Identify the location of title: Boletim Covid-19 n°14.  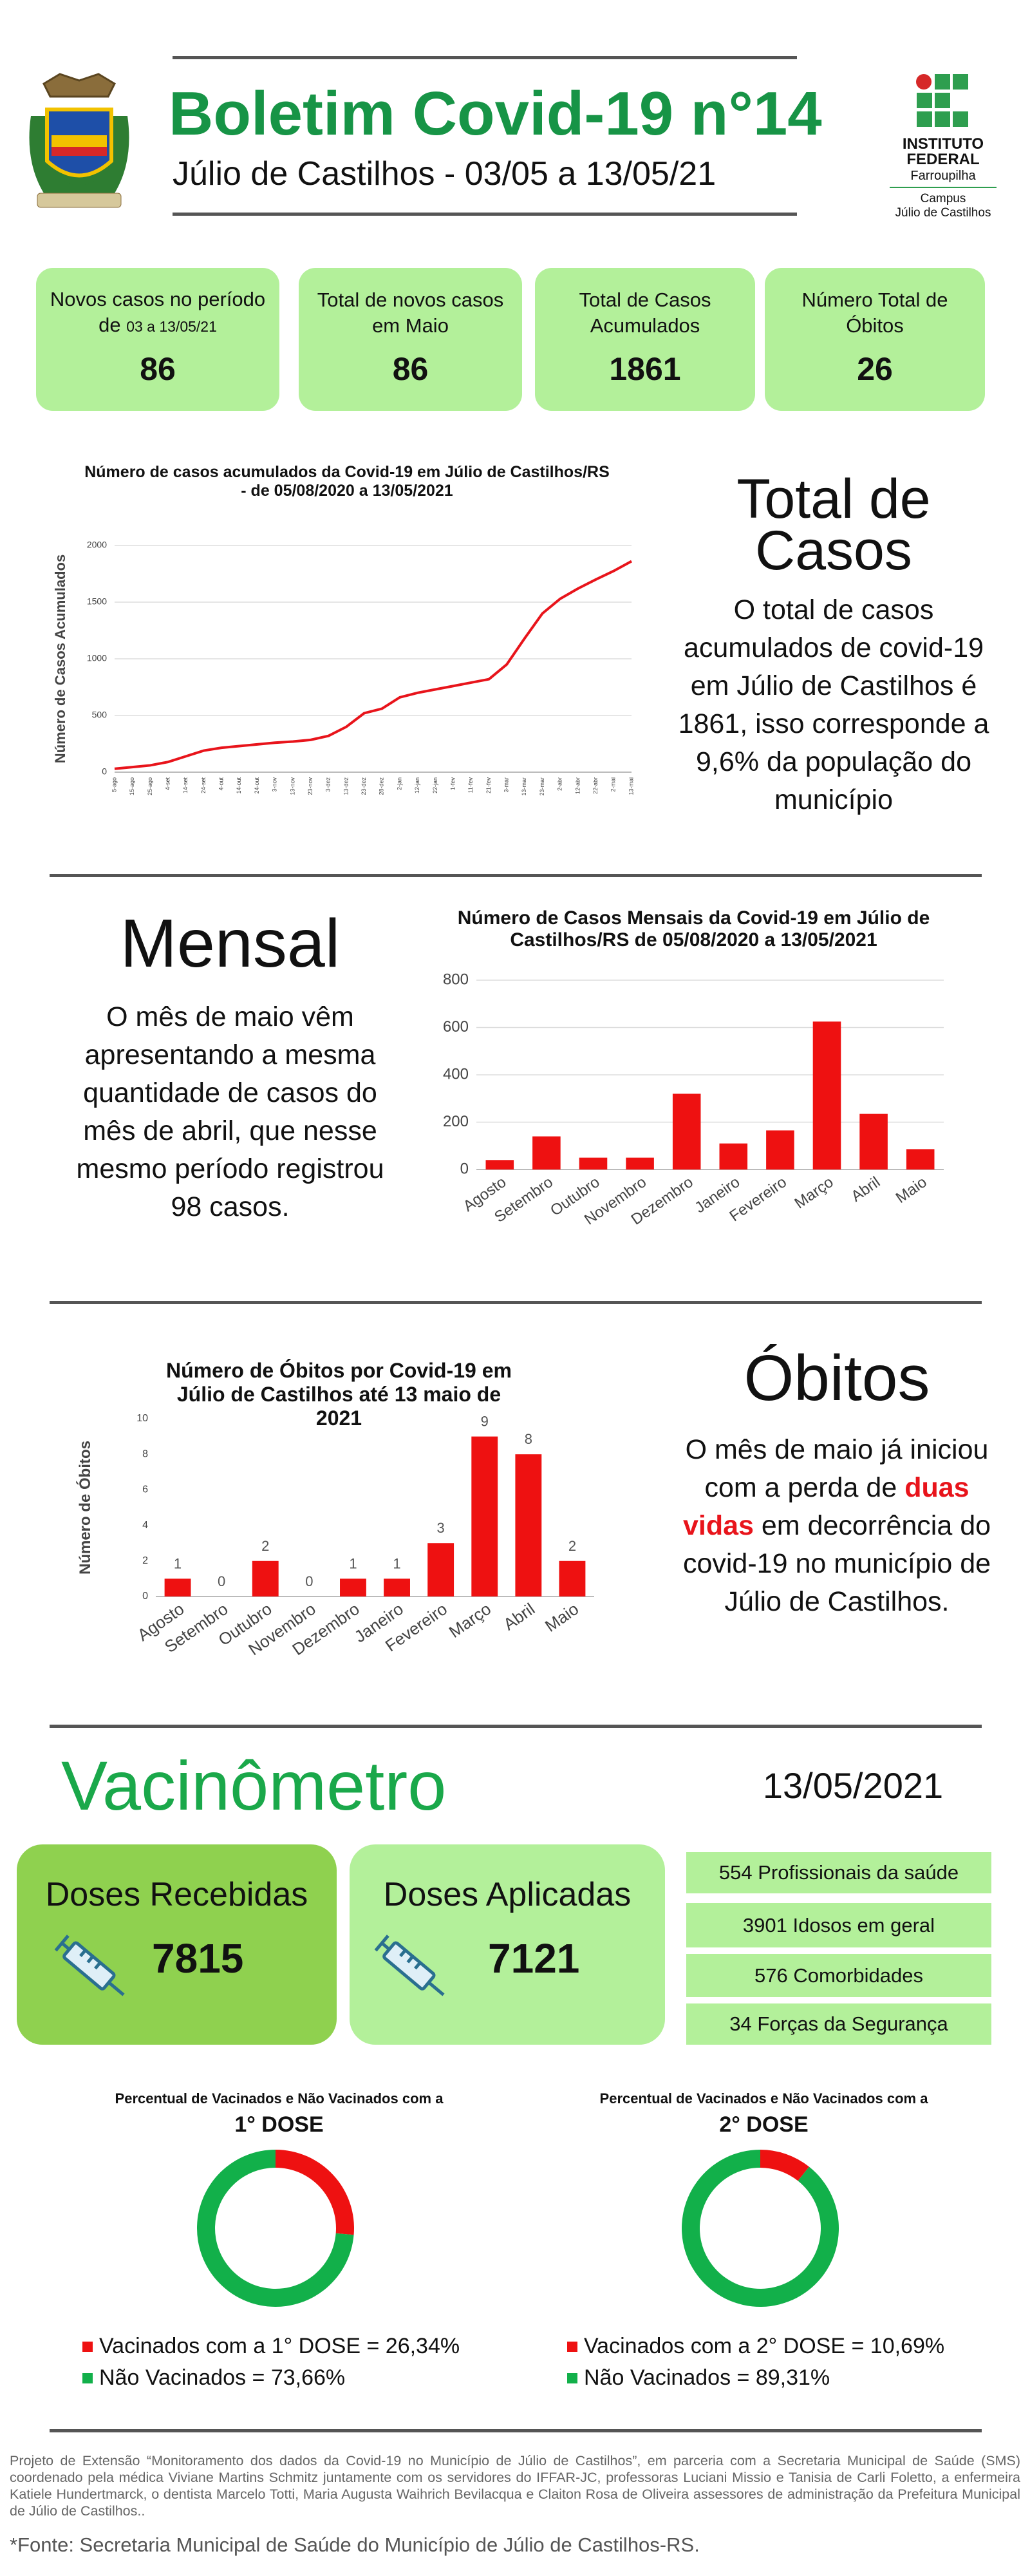
(495, 113).